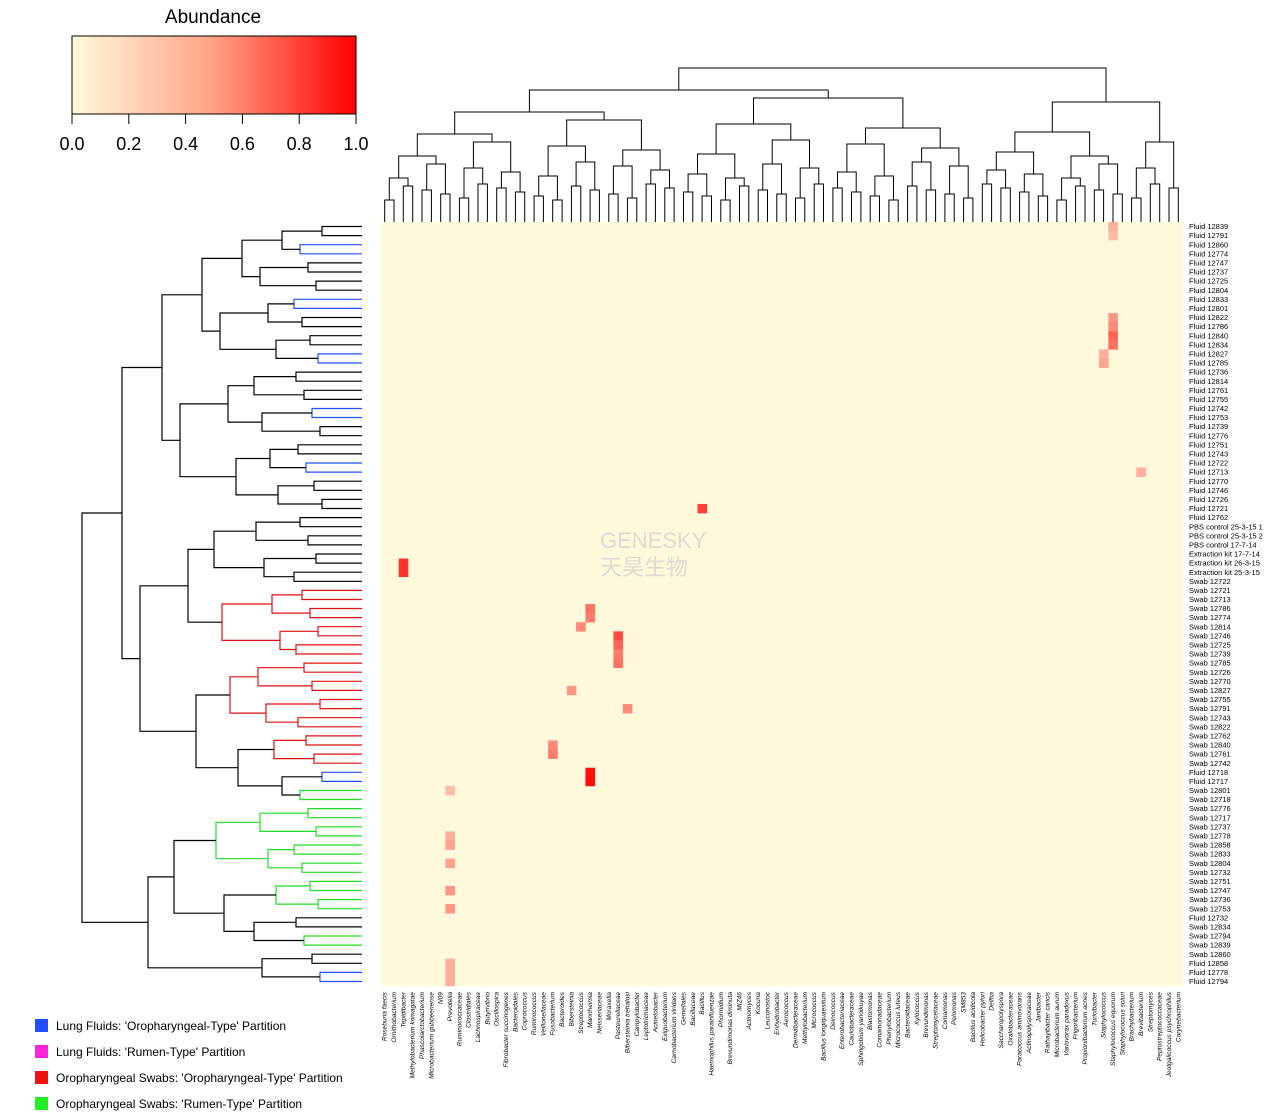 The image size is (1269, 1112). What do you see at coordinates (41, 1077) in the screenshot?
I see `legend-swatch-red` at bounding box center [41, 1077].